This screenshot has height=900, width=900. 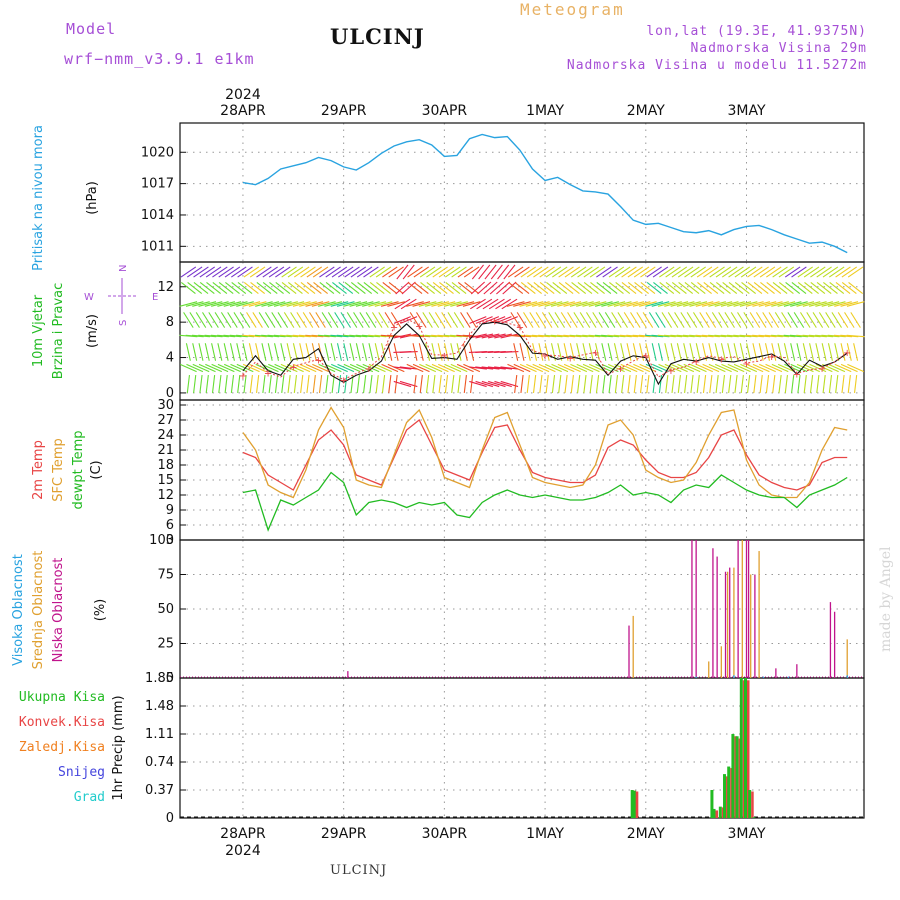 What do you see at coordinates (756, 31) in the screenshot?
I see `location-coords: lon,lat (19.3E, 41.9375N)` at bounding box center [756, 31].